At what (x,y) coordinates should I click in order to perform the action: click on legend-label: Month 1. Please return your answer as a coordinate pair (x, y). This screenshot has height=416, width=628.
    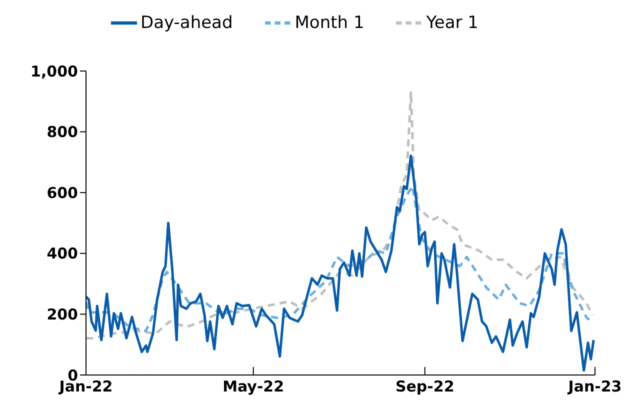
    Looking at the image, I should click on (329, 22).